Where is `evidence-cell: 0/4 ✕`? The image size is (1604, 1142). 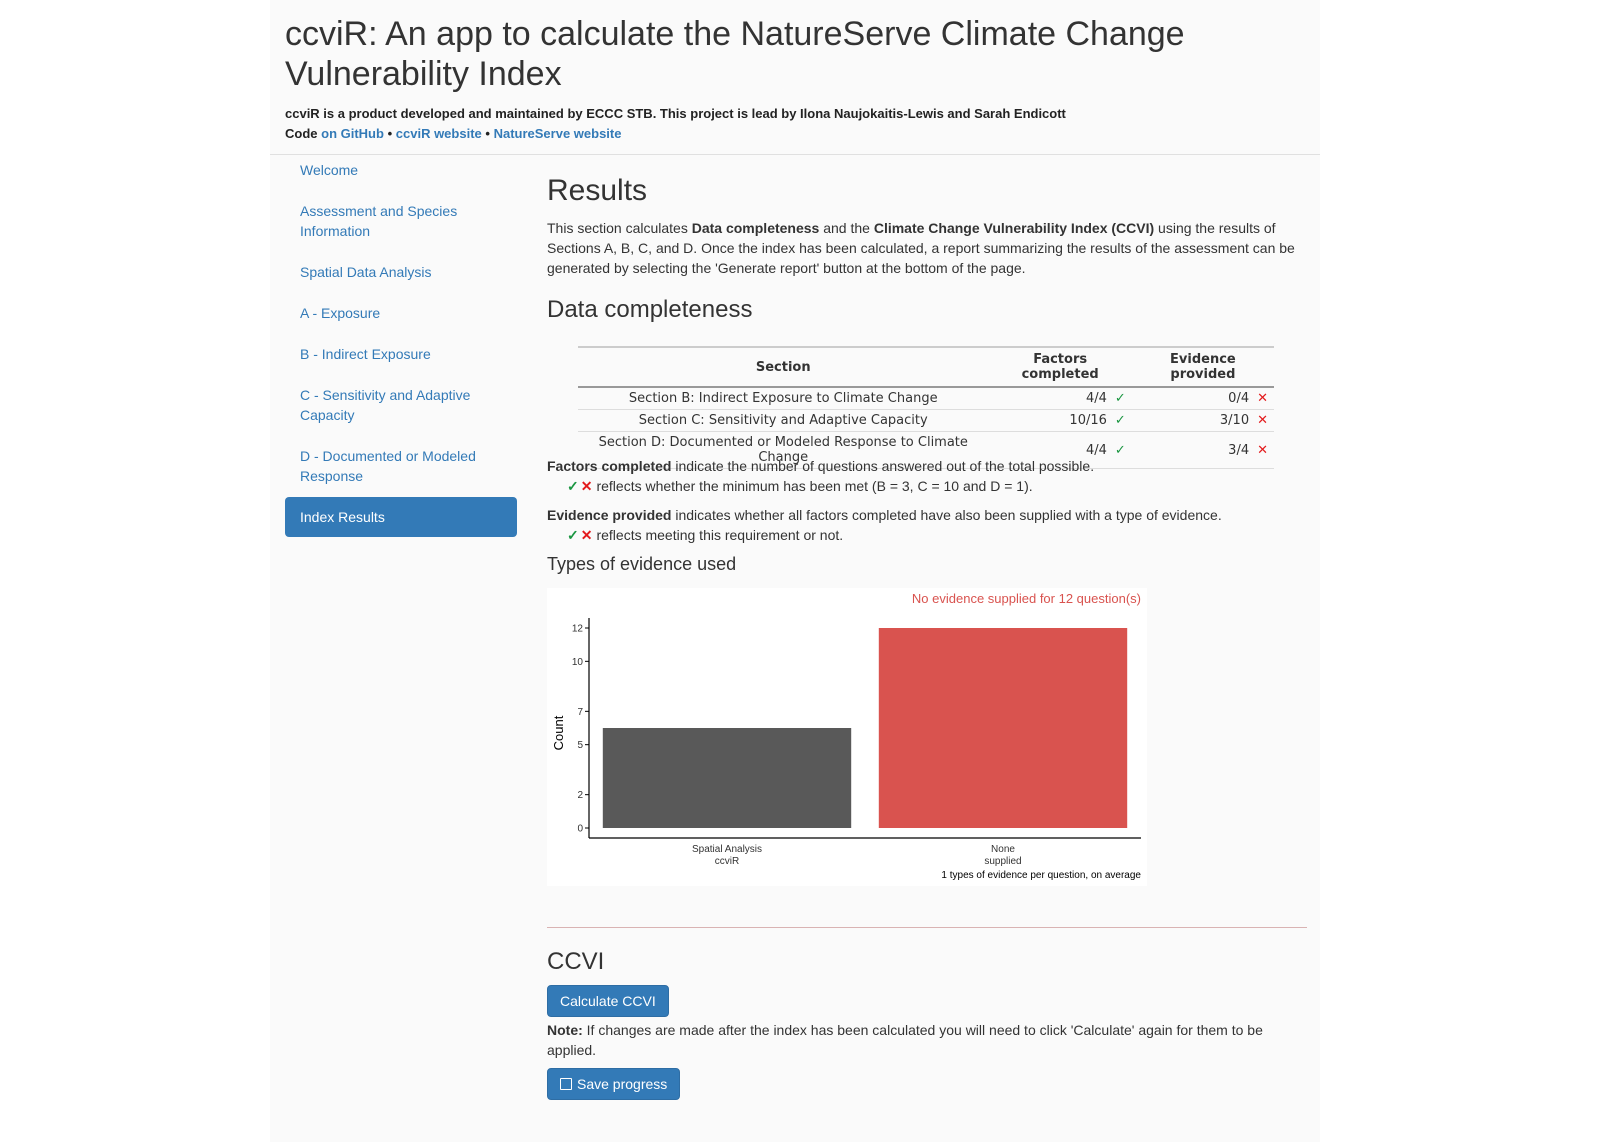 evidence-cell: 0/4 ✕ is located at coordinates (1202, 398).